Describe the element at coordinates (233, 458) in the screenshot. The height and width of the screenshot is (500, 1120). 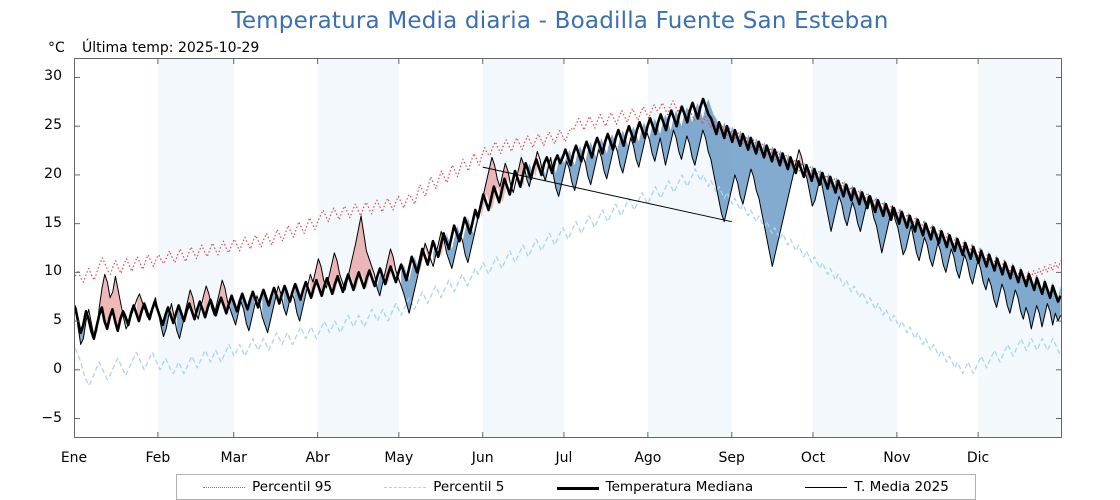
I see `x-tick-label: Mar` at that location.